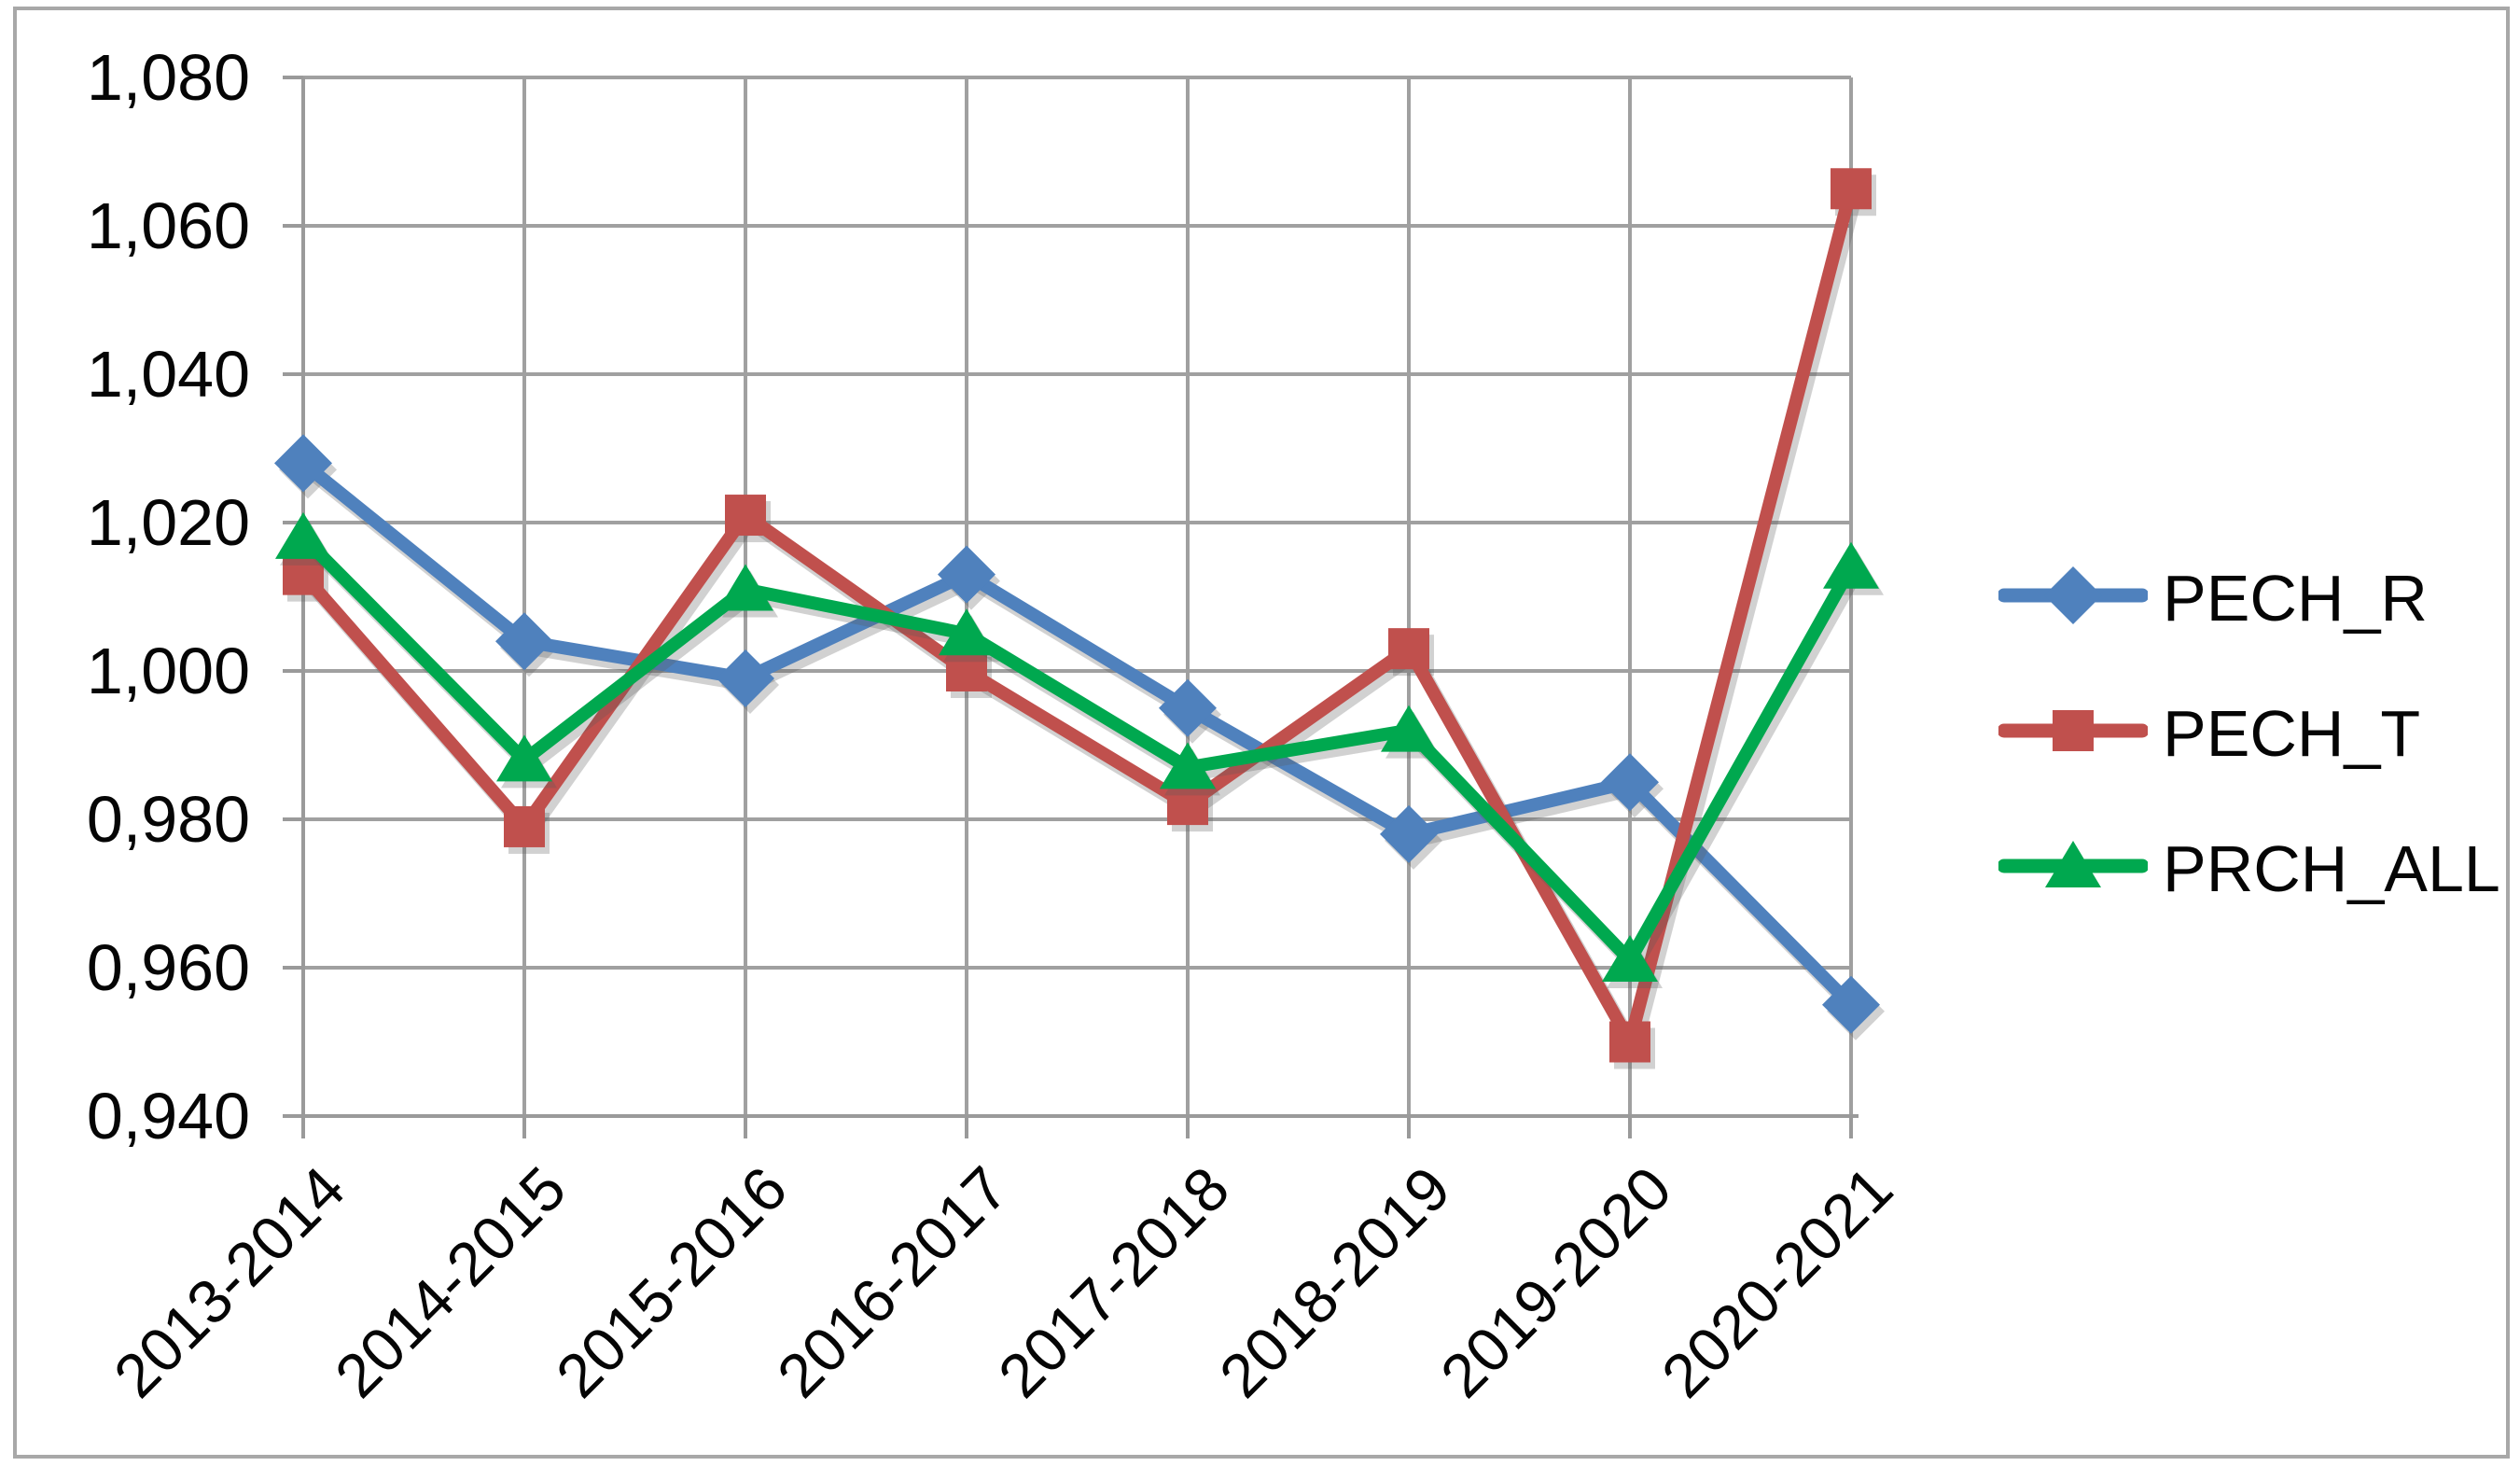 This screenshot has height=1466, width=2520. Describe the element at coordinates (2295, 598) in the screenshot. I see `legend-label: PECH_R` at that location.